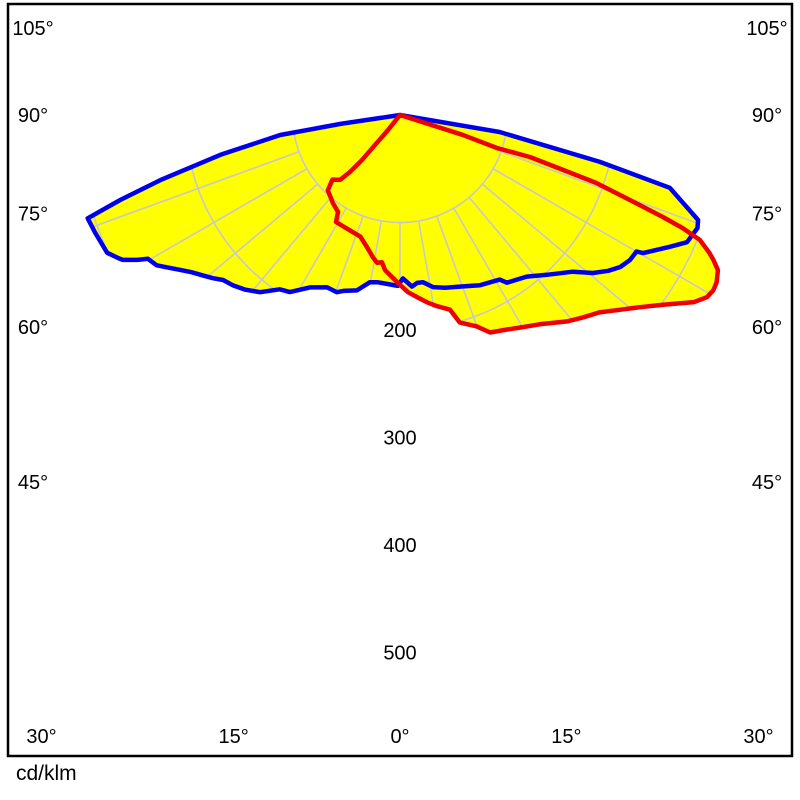 Image resolution: width=800 pixels, height=800 pixels. I want to click on radial-label: 500, so click(399, 654).